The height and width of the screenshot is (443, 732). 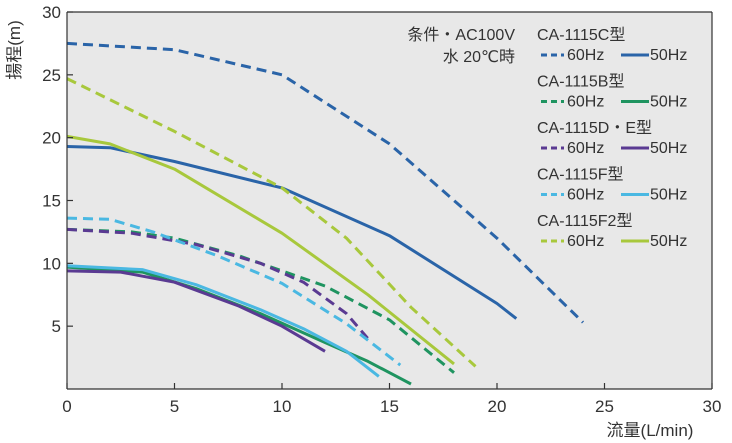 I want to click on y-tick-label: 30, so click(x=51, y=12).